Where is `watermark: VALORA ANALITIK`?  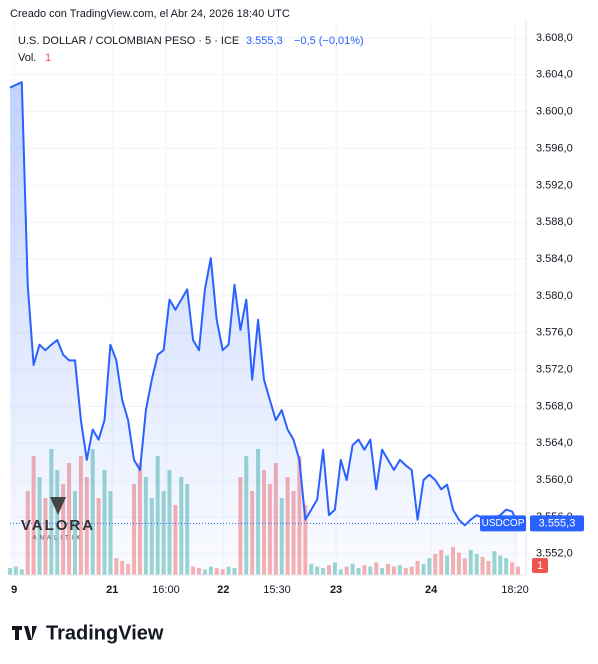
watermark: VALORA ANALITIK is located at coordinates (58, 519).